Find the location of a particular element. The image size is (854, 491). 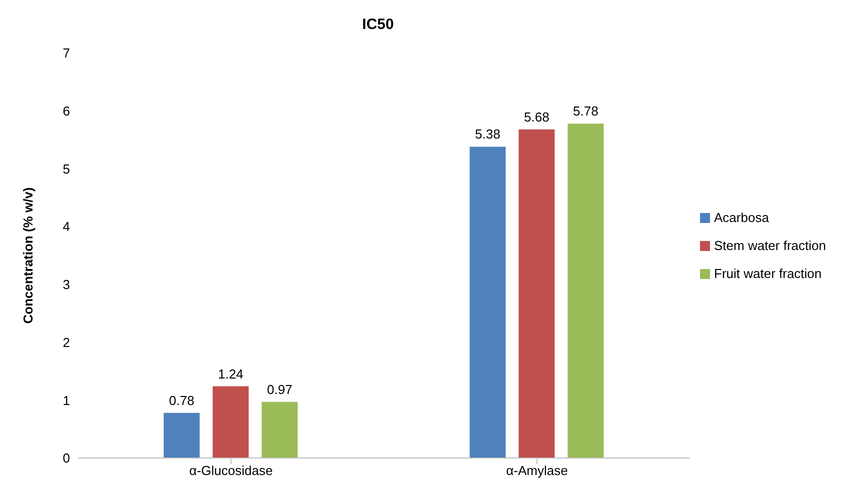

data-label: 5.68 is located at coordinates (537, 116).